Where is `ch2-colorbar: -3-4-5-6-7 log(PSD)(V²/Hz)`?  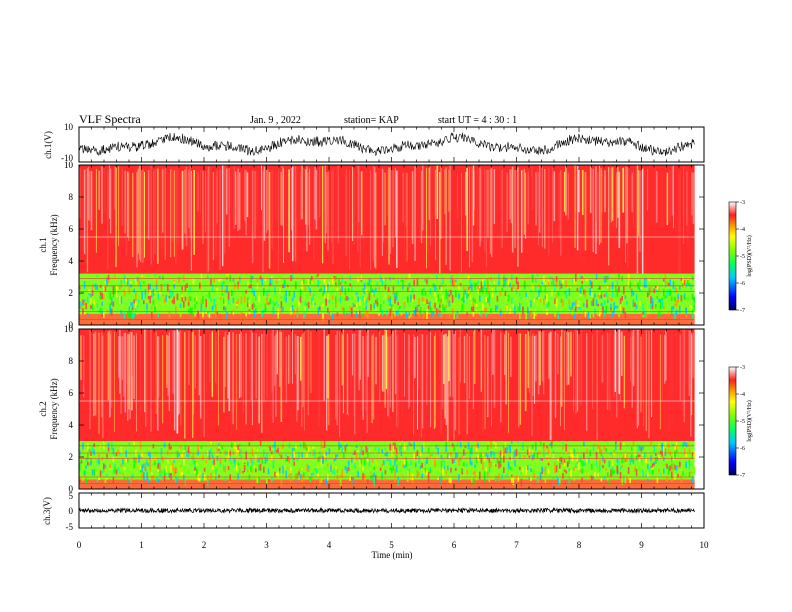
ch2-colorbar: -3-4-5-6-7 log(PSD)(V²/Hz) is located at coordinates (740, 422).